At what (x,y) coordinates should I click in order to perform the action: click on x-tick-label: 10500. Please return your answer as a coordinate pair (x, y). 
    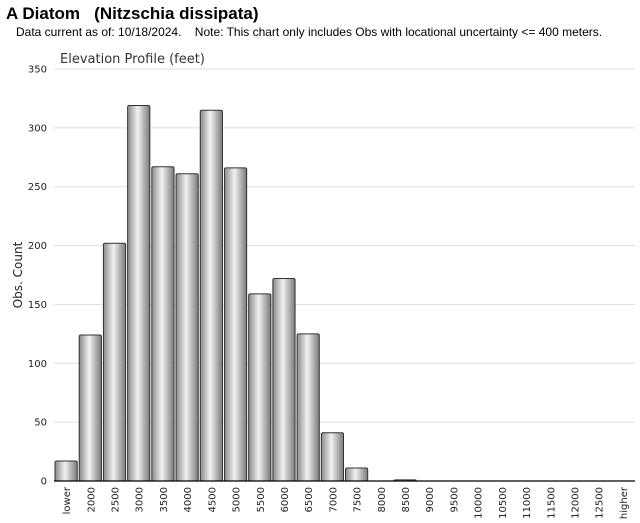
    Looking at the image, I should click on (503, 503).